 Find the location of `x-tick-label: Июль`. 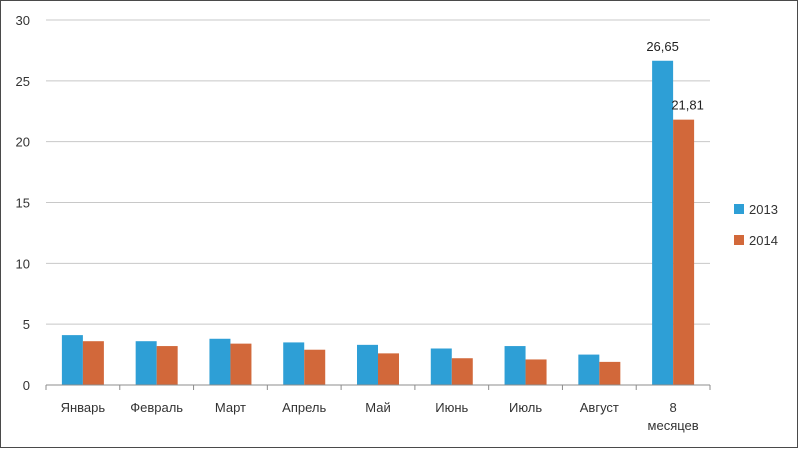

x-tick-label: Июль is located at coordinates (525, 407).